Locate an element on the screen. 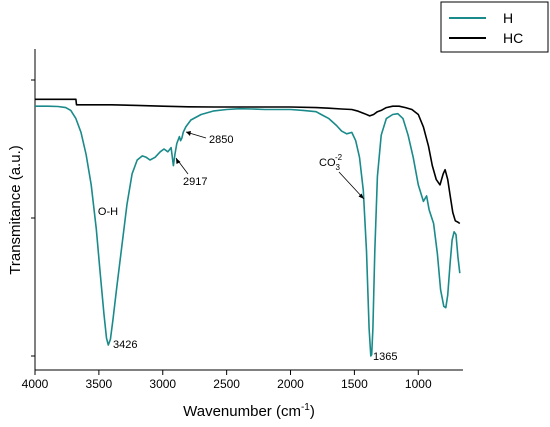  annotation-2917: 2917 is located at coordinates (195, 182).